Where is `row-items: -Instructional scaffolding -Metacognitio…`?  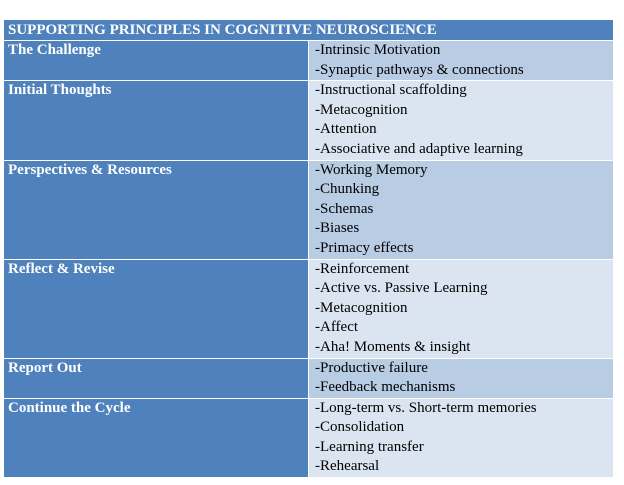 row-items: -Instructional scaffolding -Metacognitio… is located at coordinates (461, 120).